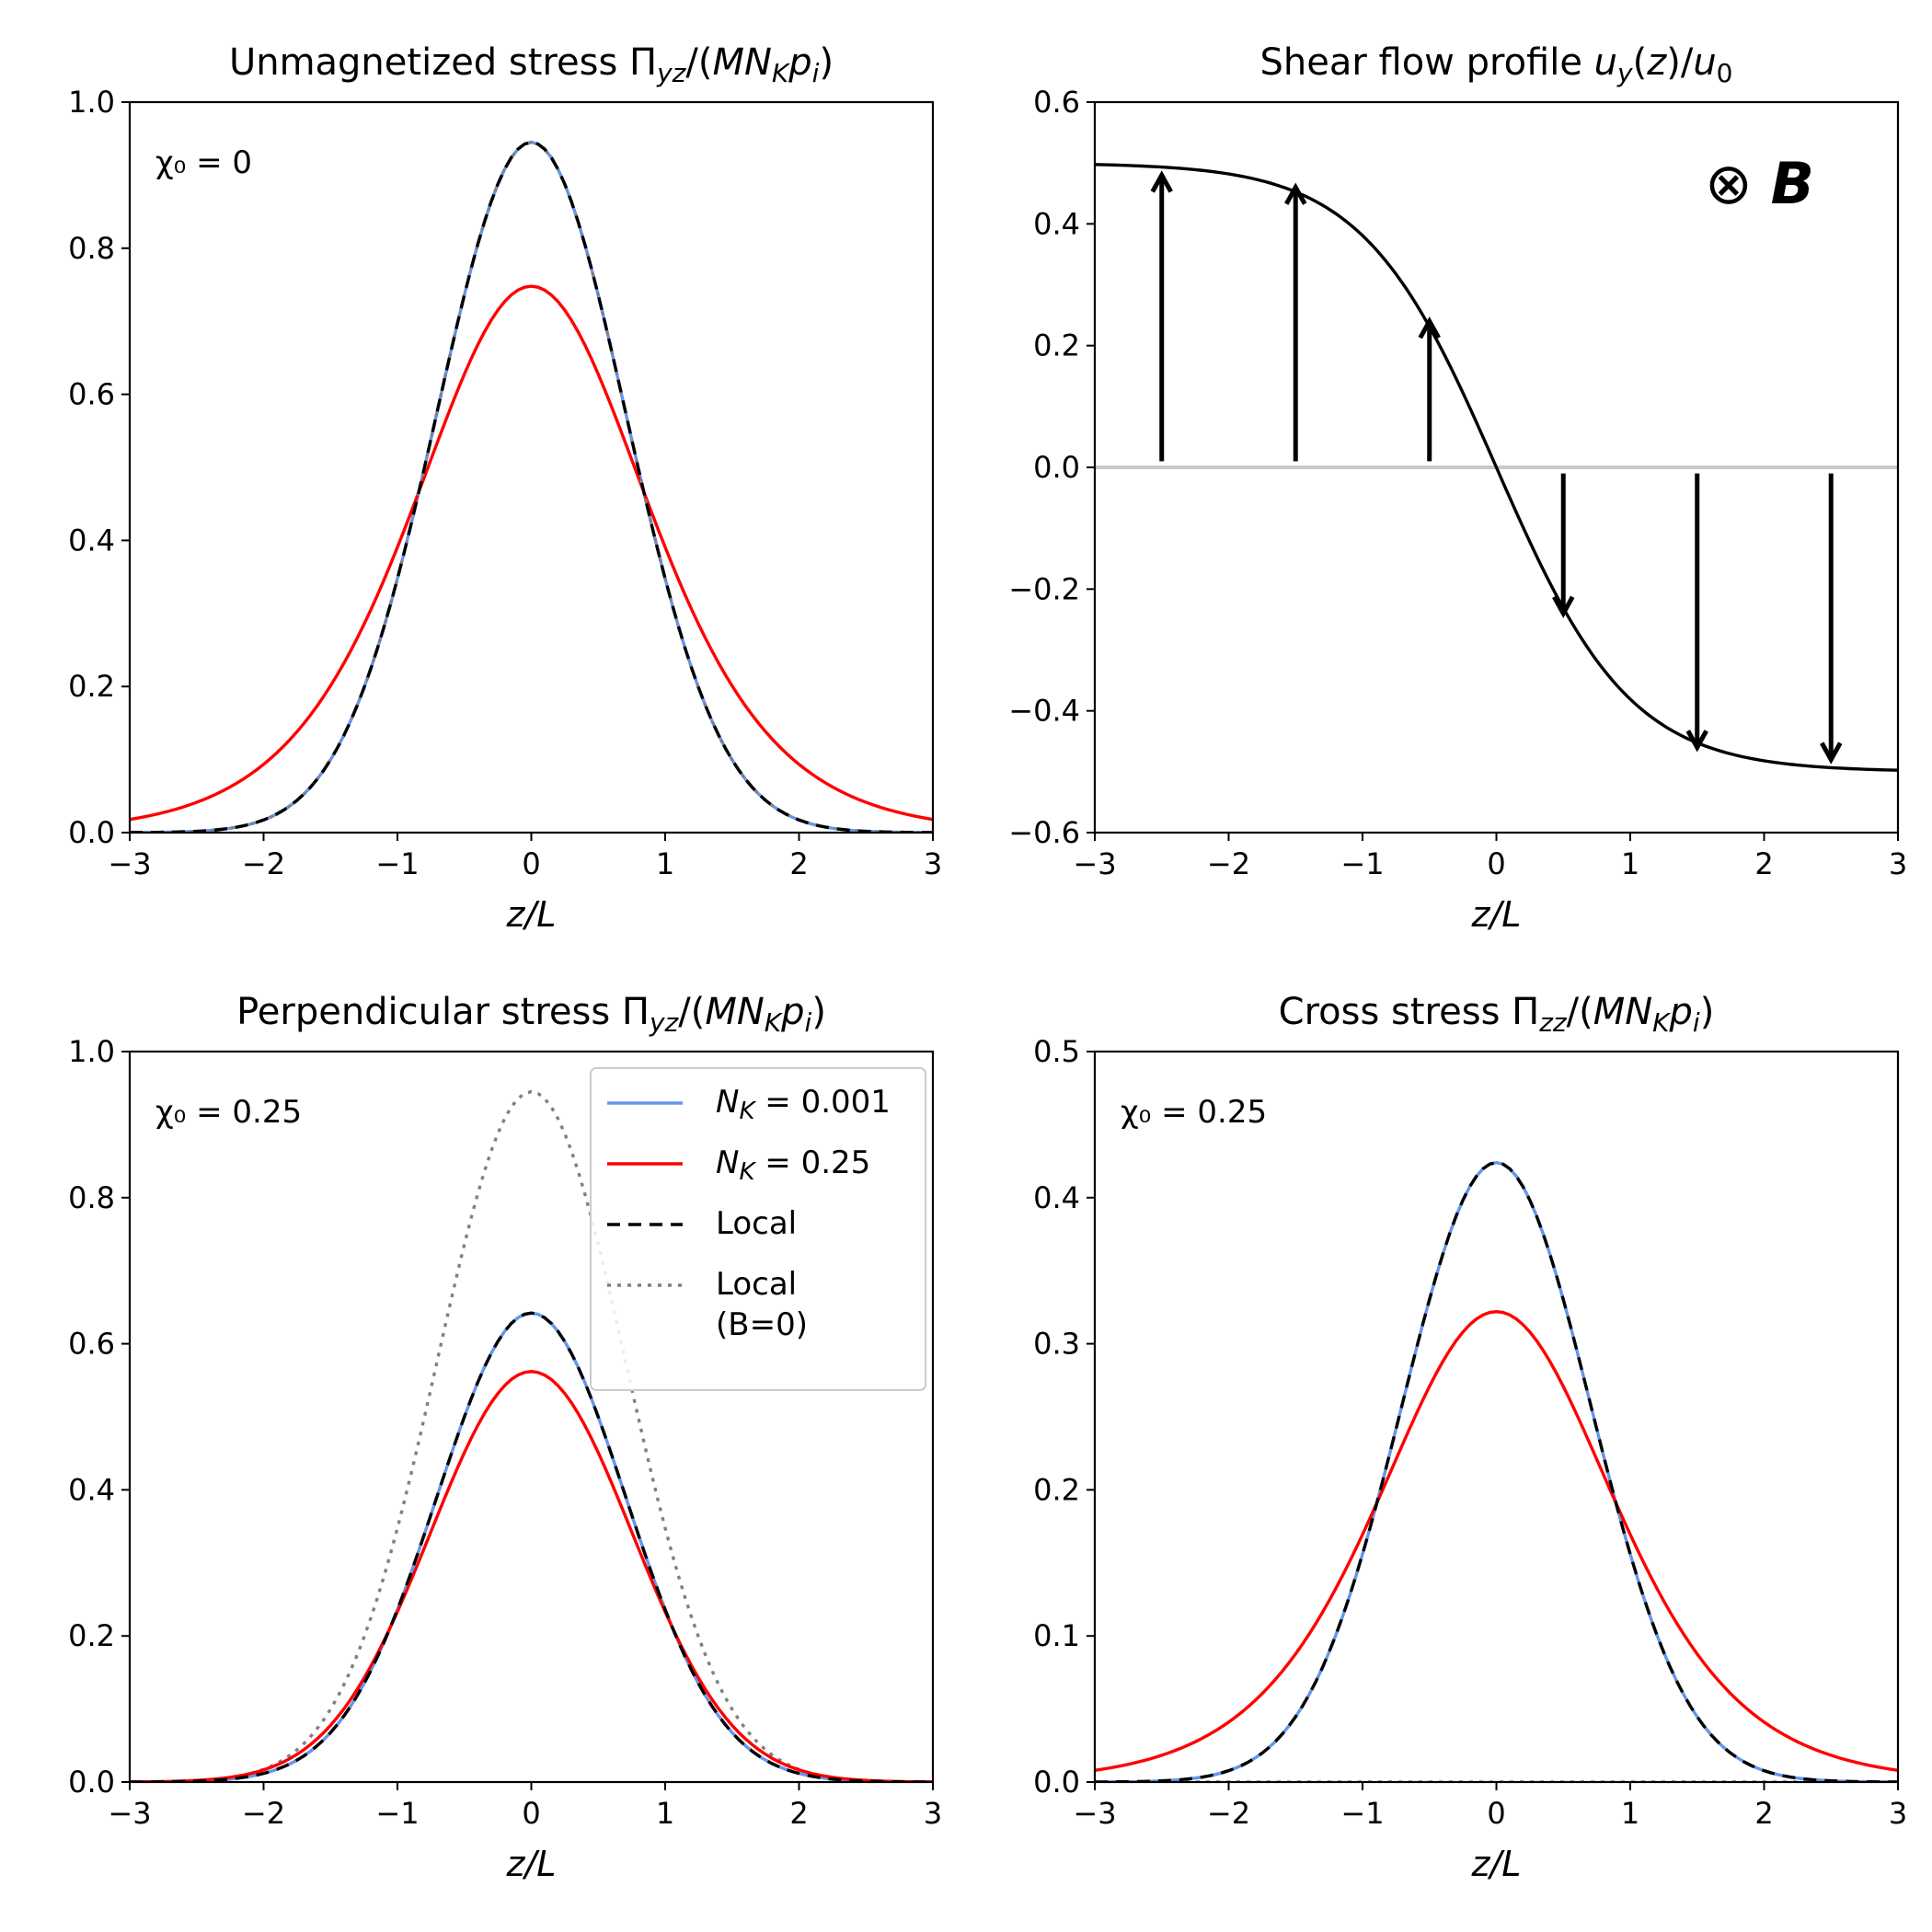 Image resolution: width=1932 pixels, height=1932 pixels. I want to click on panel-title: Shear flow profile uy(z)/u0, so click(1495, 64).